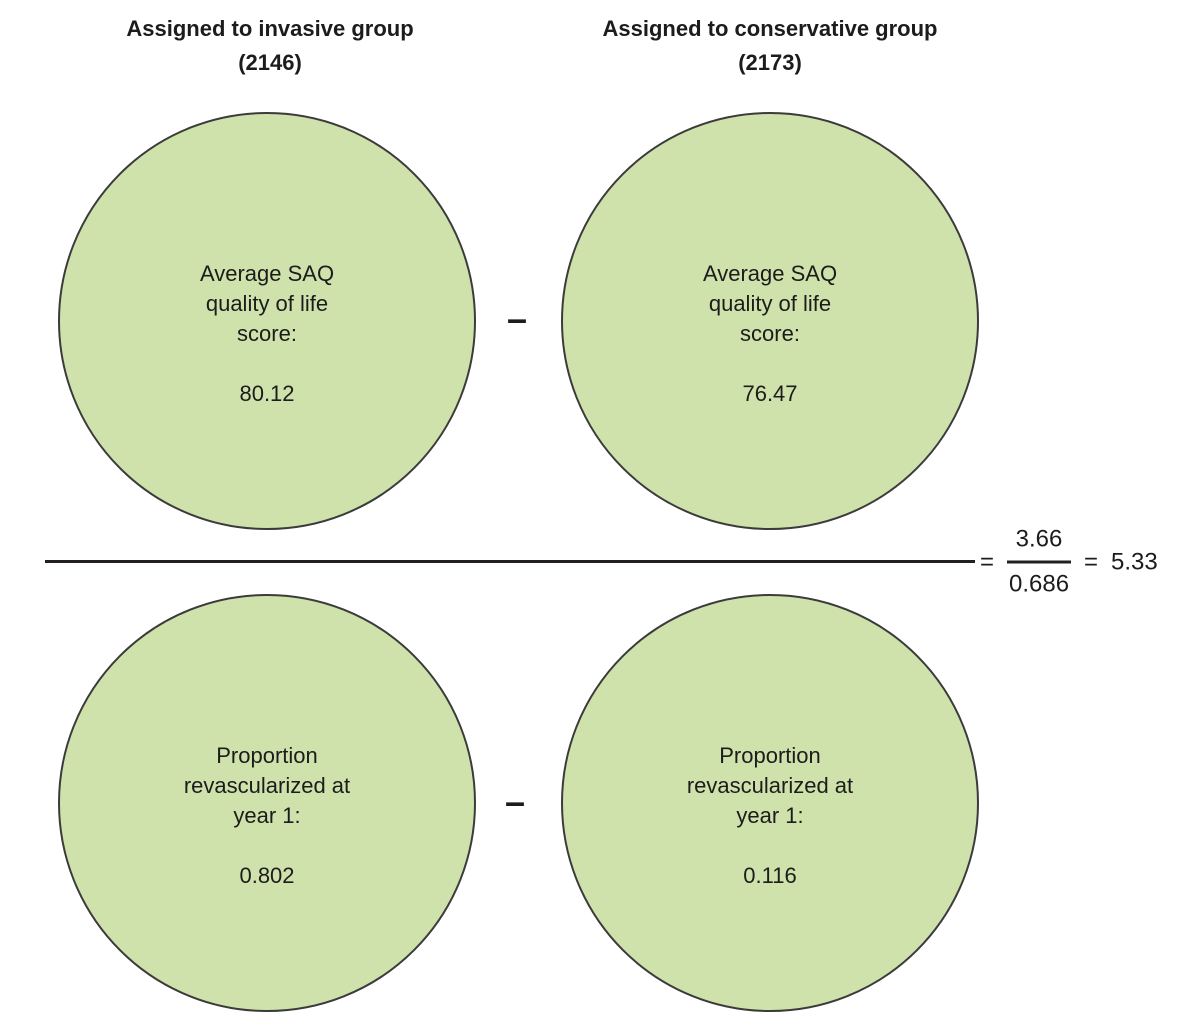 This screenshot has width=1200, height=1035. I want to click on circle-value: 80.12, so click(267, 393).